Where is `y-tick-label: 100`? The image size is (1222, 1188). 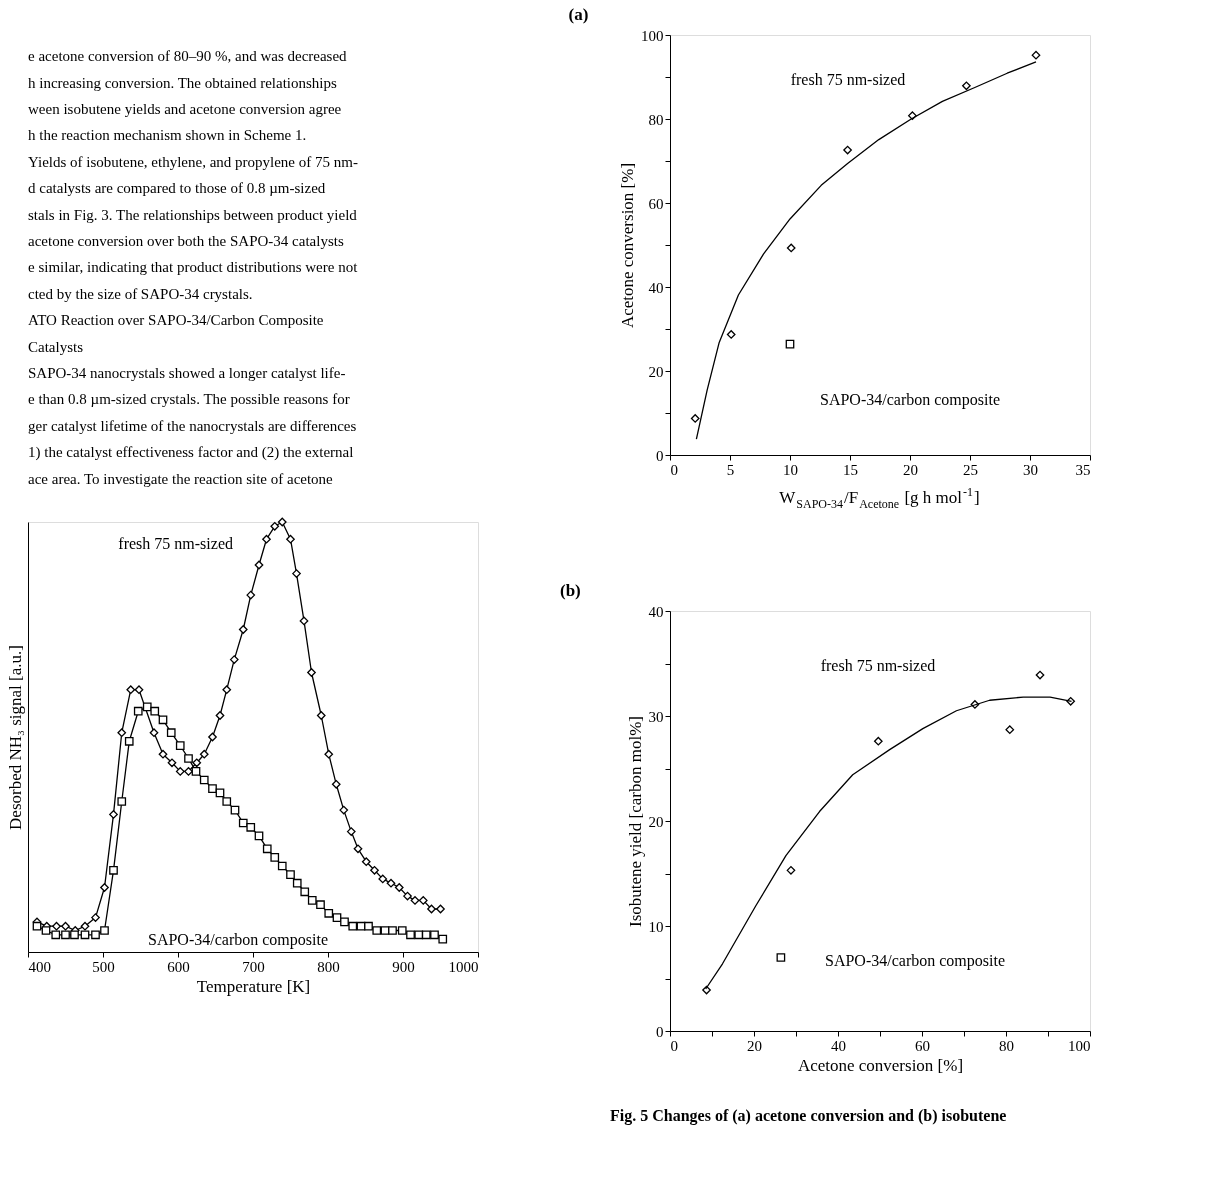 y-tick-label: 100 is located at coordinates (652, 35).